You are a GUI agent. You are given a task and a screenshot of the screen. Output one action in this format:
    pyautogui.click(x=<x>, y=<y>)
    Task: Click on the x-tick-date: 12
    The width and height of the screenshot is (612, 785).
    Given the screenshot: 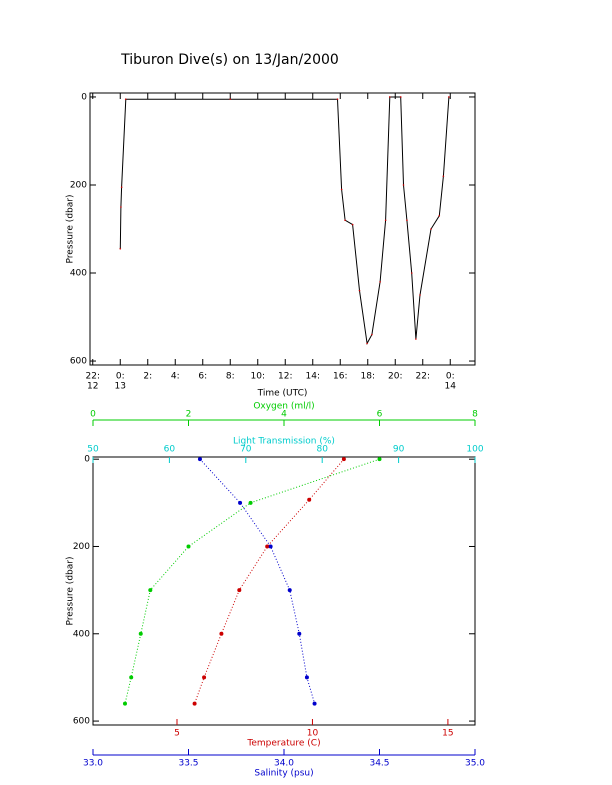 What is the action you would take?
    pyautogui.click(x=92, y=387)
    